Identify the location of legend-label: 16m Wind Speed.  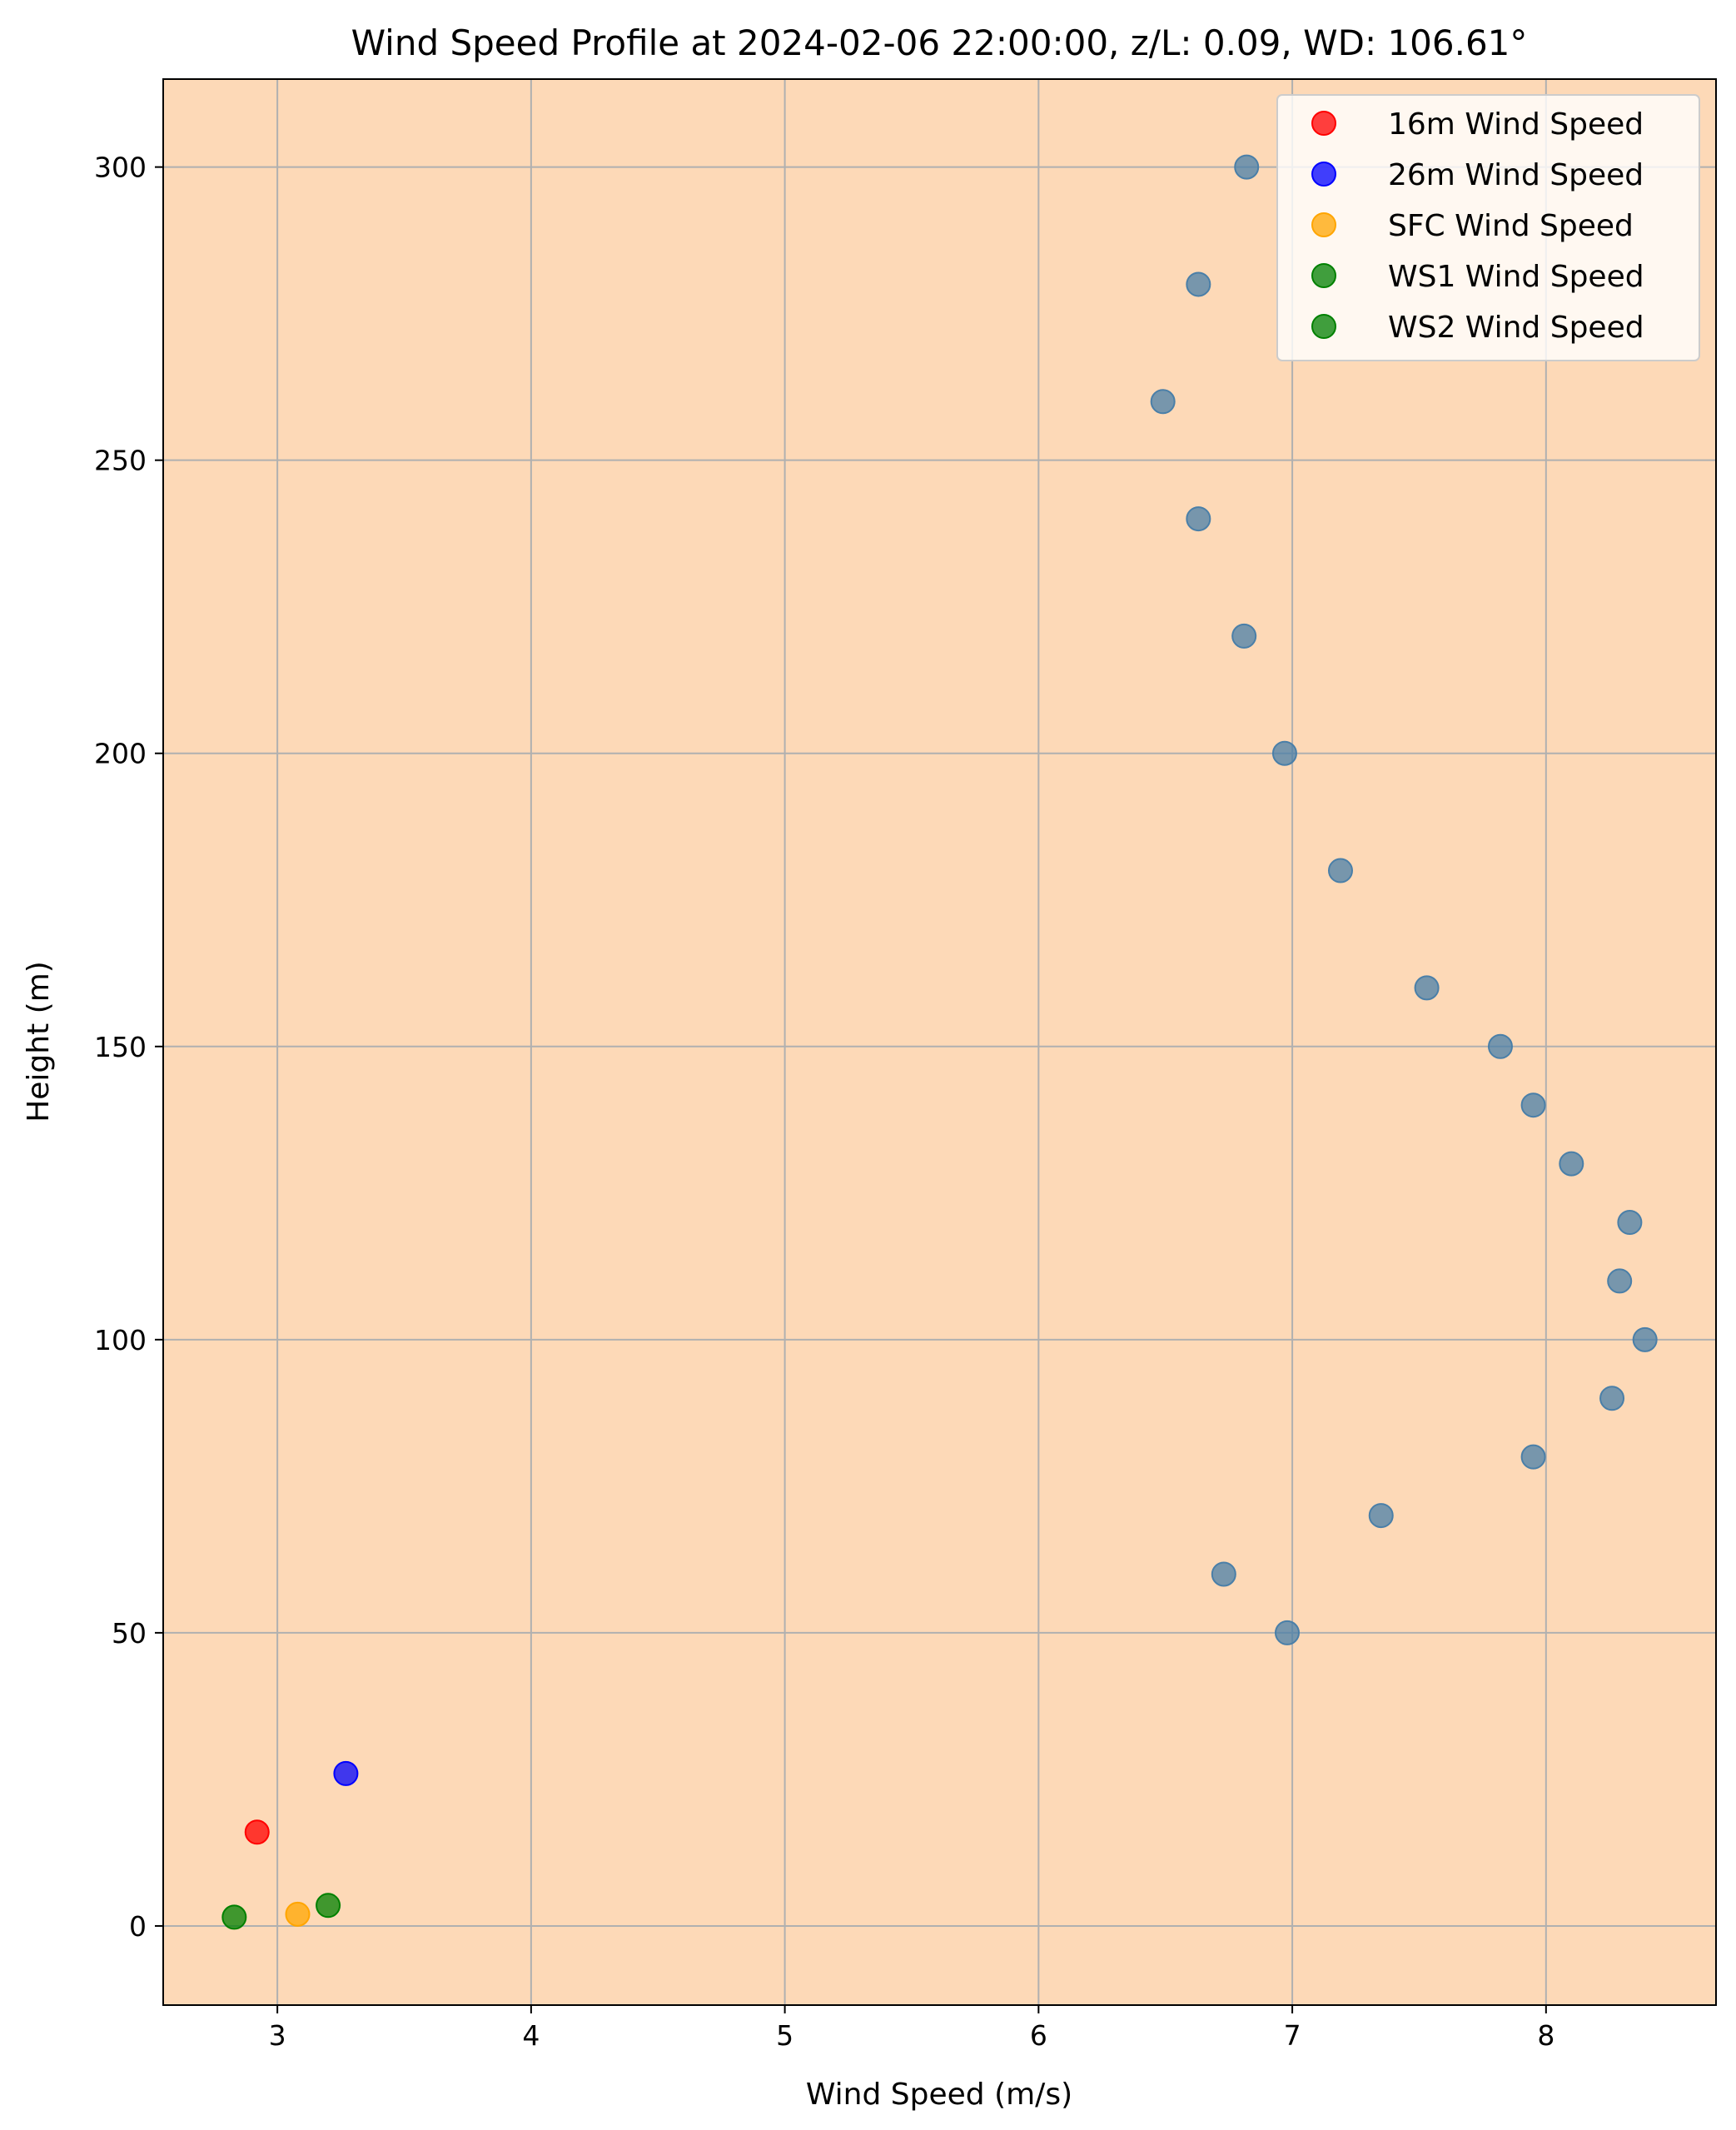
(1516, 124).